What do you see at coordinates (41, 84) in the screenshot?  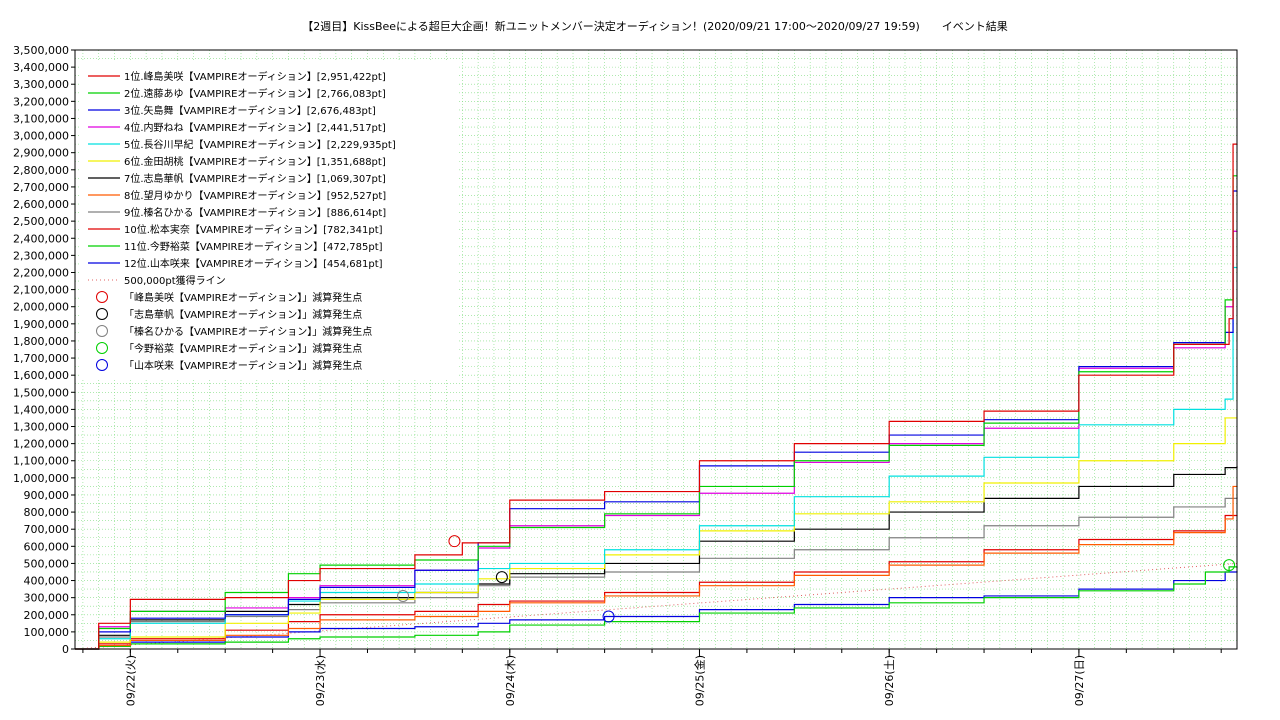 I see `y-tick-label: 3,300,000` at bounding box center [41, 84].